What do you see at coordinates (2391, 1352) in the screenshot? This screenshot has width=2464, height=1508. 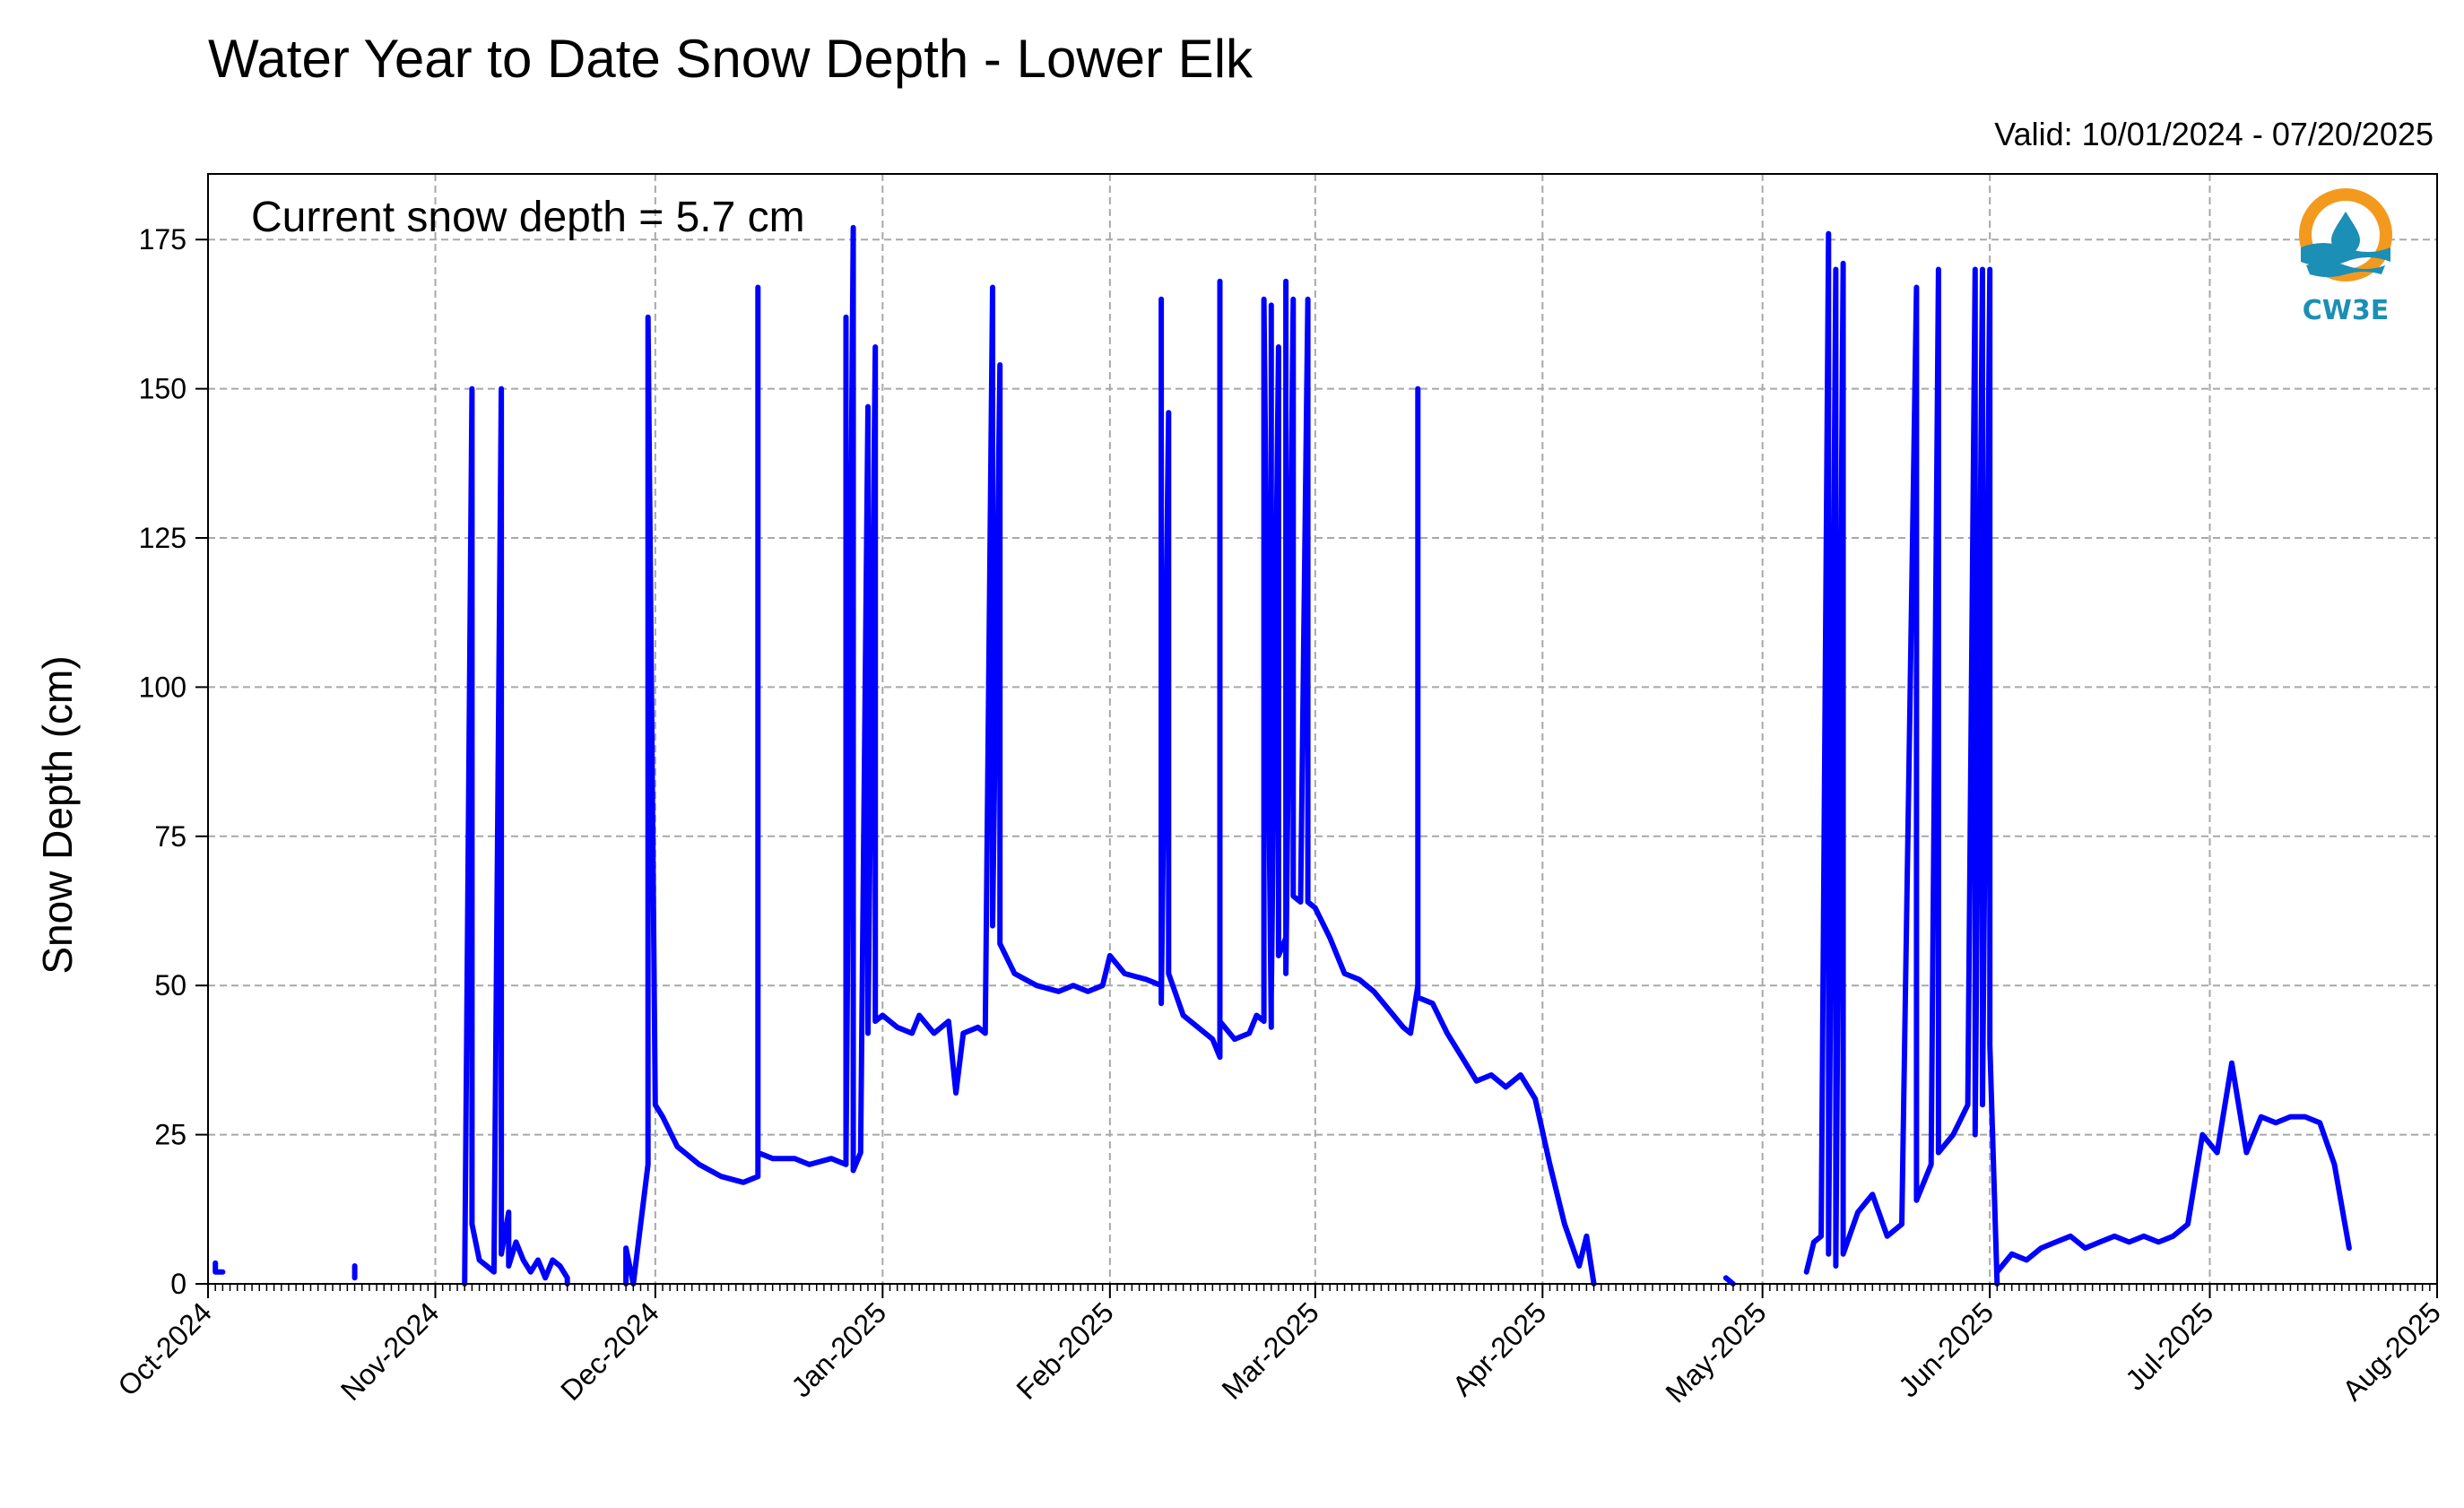 I see `x-tick-label: Aug-2025` at bounding box center [2391, 1352].